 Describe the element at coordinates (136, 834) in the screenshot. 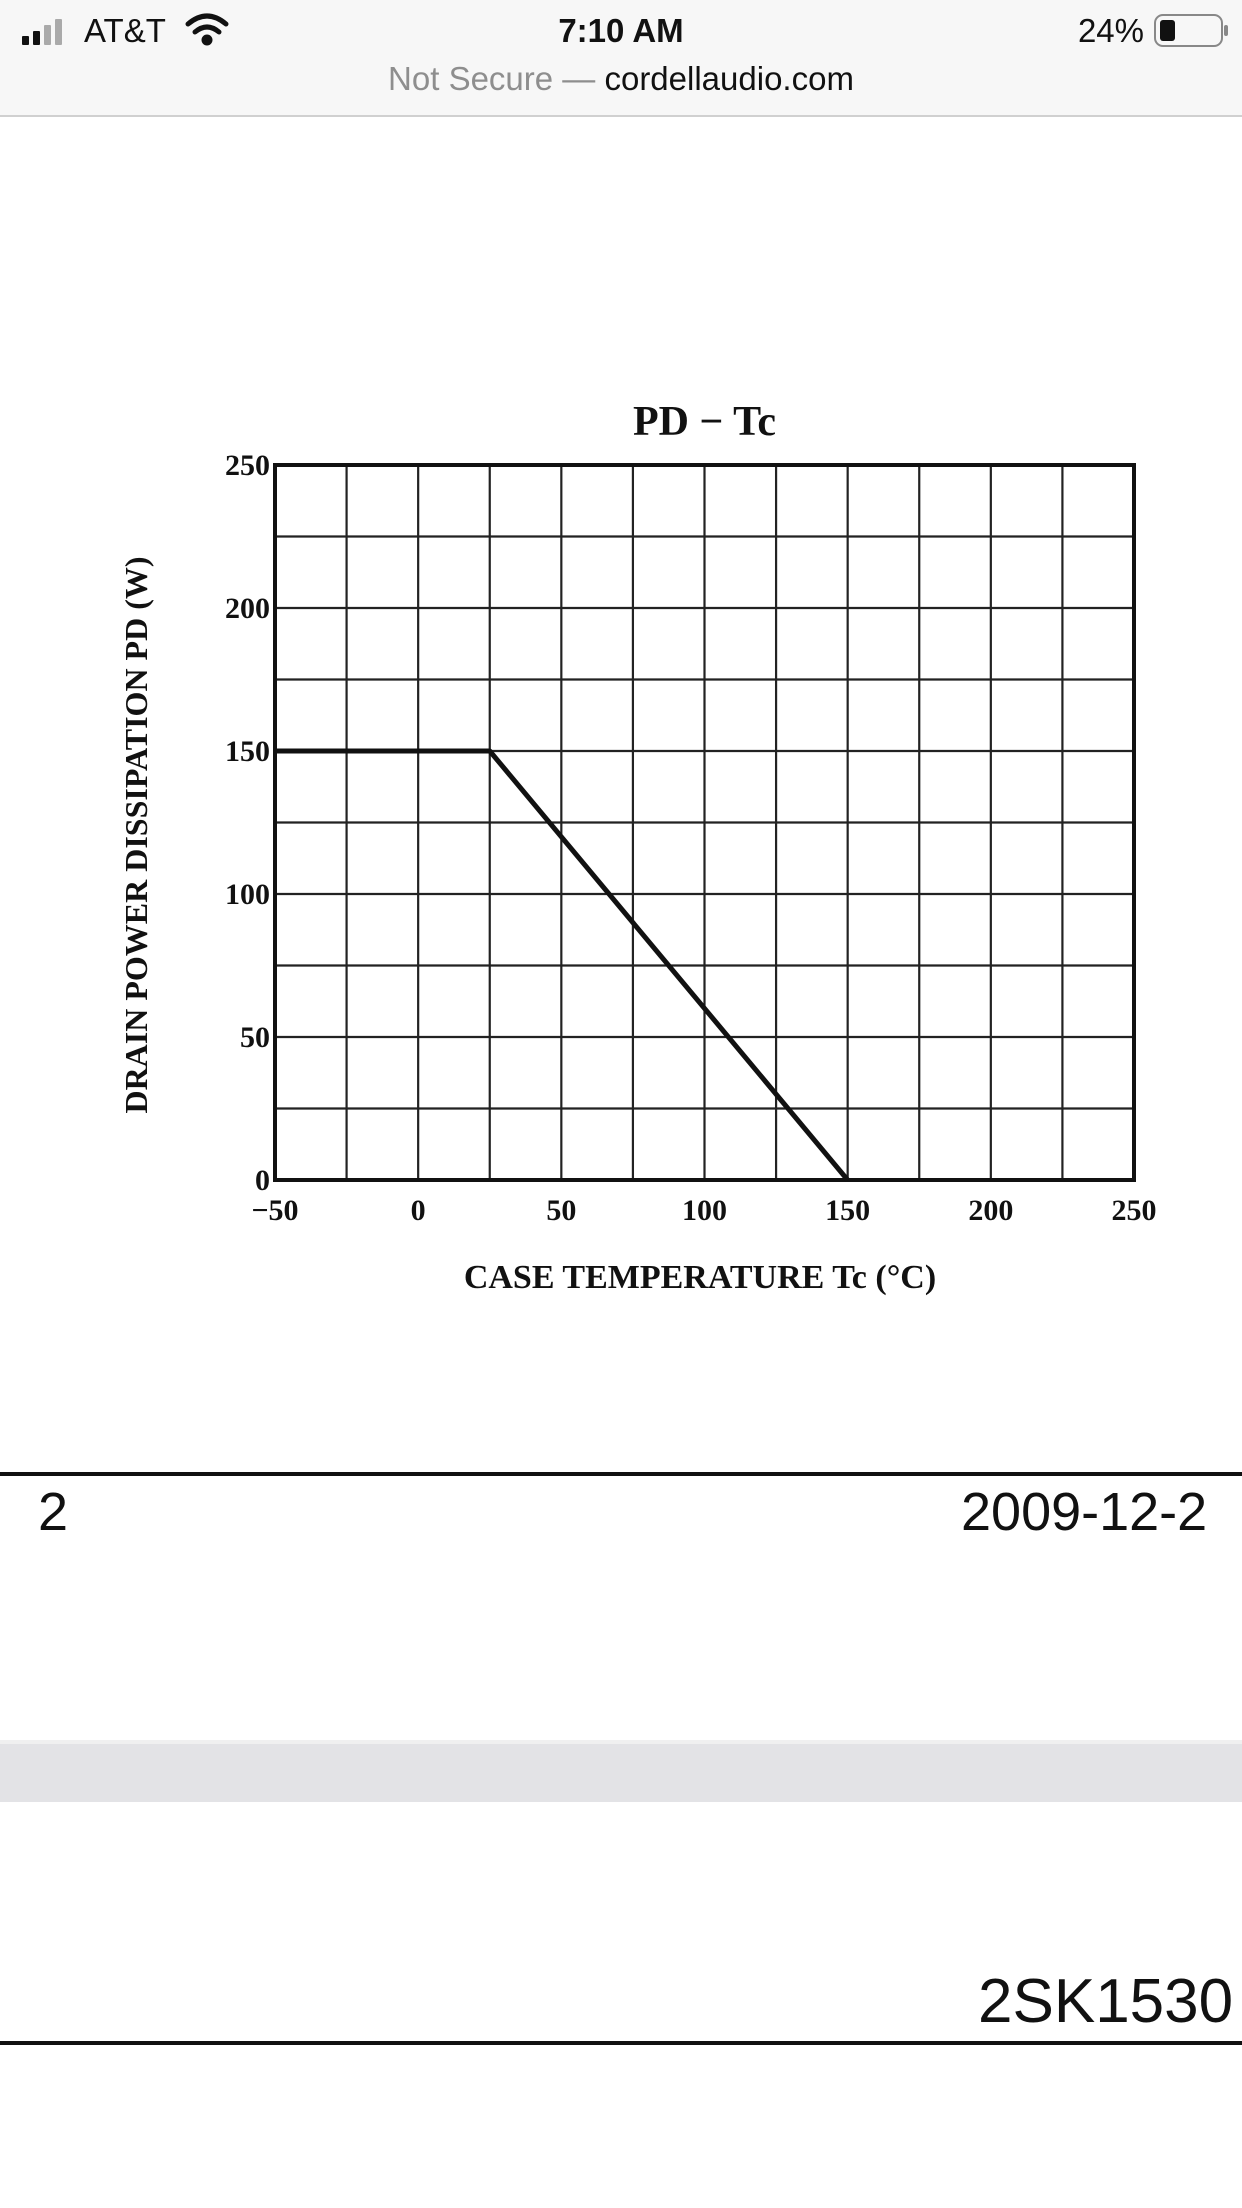

I see `y-axis-label: DRAIN POWER DISSIPATION PD (W)` at that location.